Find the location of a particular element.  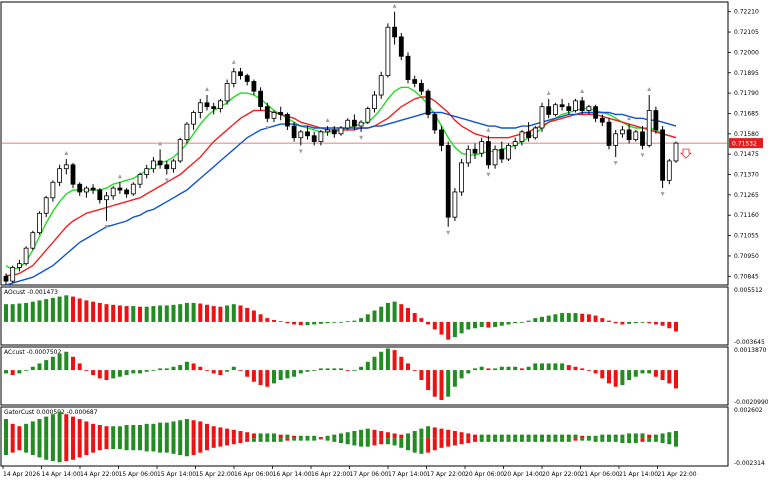

panel-frame-gator is located at coordinates (364, 436).